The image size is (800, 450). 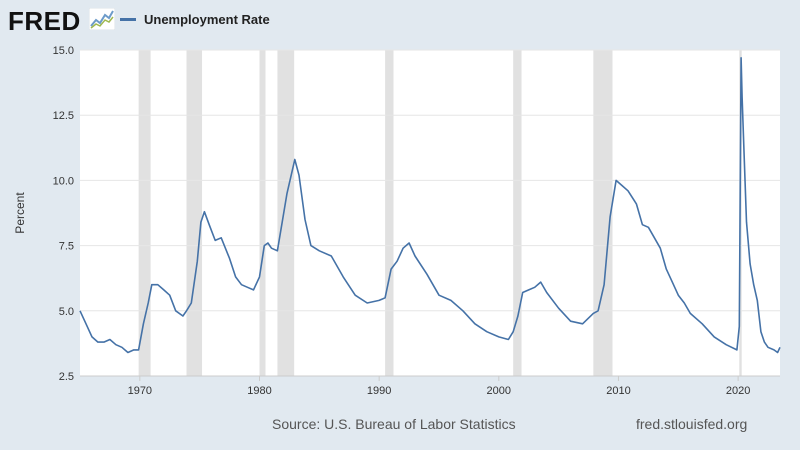 I want to click on y-tick-label: 7.5, so click(x=66, y=247).